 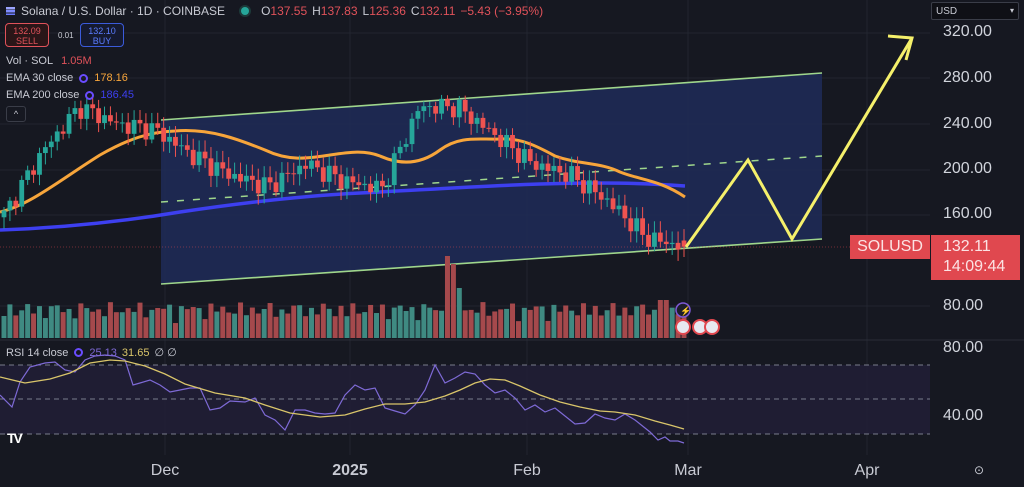 What do you see at coordinates (799, 142) in the screenshot?
I see `projection-path` at bounding box center [799, 142].